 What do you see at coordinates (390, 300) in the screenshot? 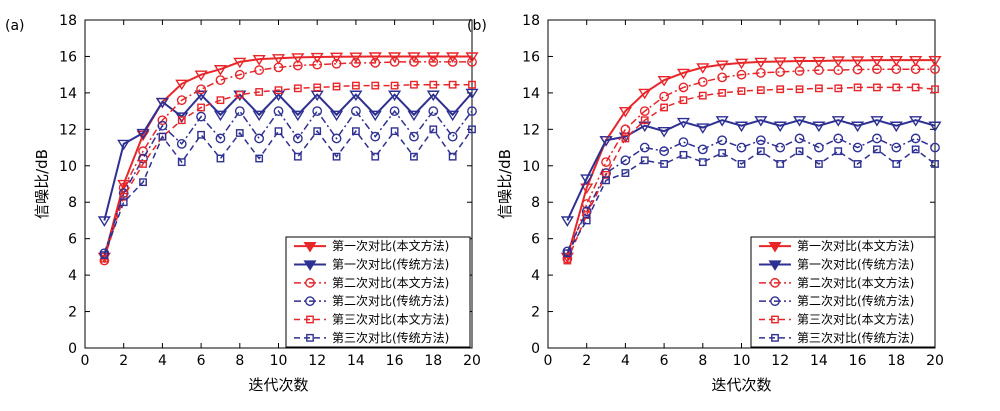
I see `legend-label: 第二次对比(传统方法)` at bounding box center [390, 300].